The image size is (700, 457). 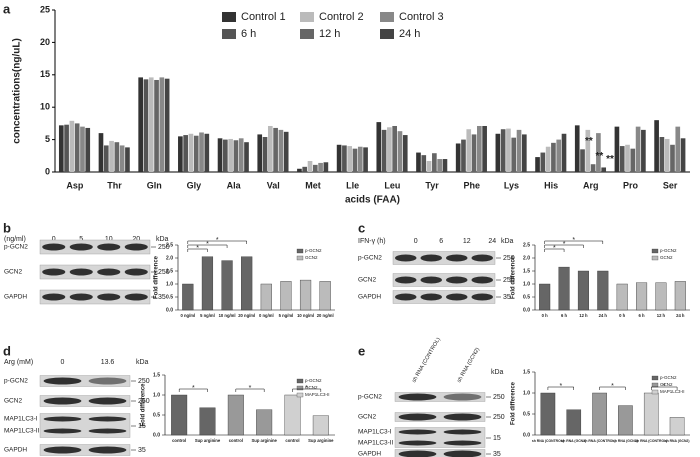 I want to click on x-tick-label: 10 ng/ml, so click(x=227, y=315).